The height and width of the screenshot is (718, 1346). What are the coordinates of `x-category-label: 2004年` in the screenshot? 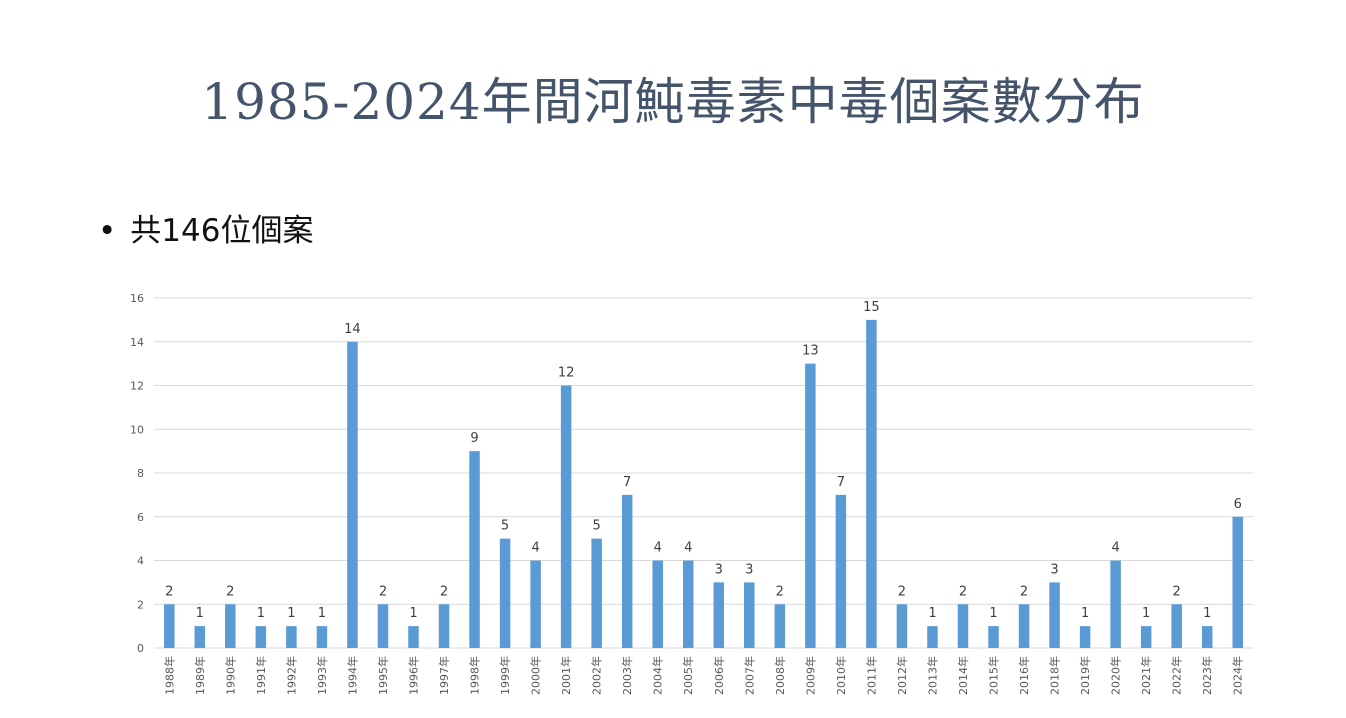 It's located at (658, 675).